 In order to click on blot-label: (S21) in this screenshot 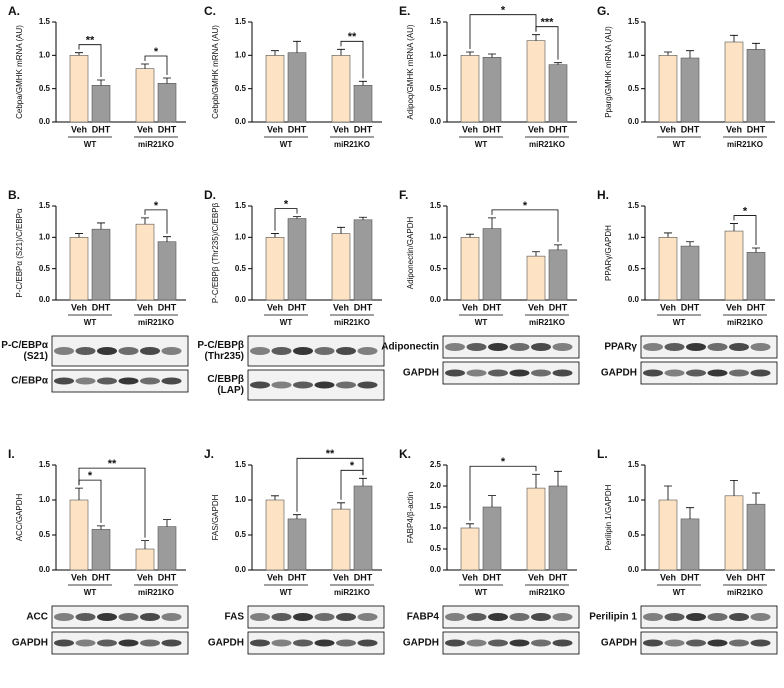, I will do `click(36, 356)`.